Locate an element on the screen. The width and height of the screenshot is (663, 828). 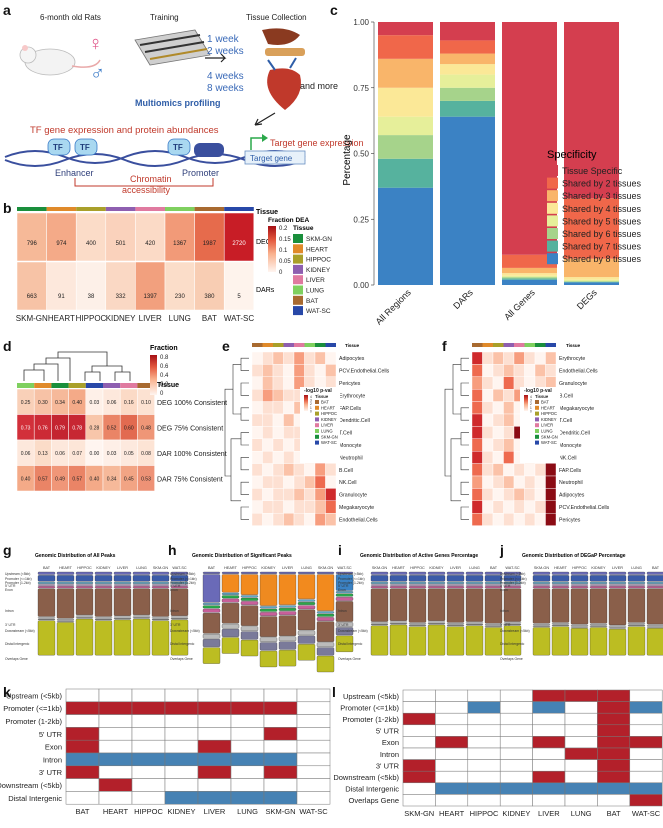
legend-label: SKM-GN is located at coordinates (549, 436).